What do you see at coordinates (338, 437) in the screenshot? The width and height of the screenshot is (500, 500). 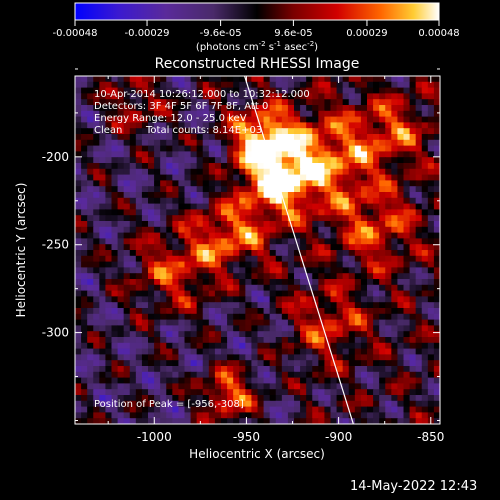 I see `x-tick-label: -900` at bounding box center [338, 437].